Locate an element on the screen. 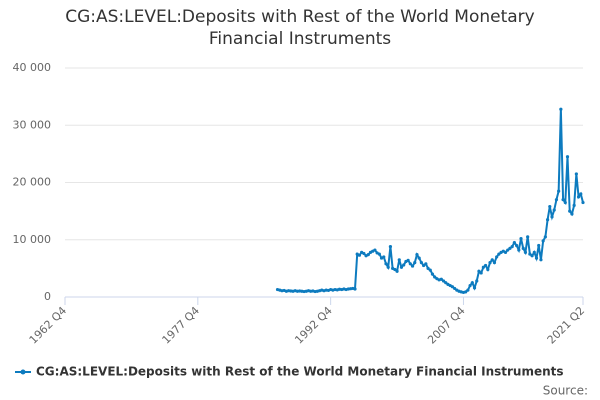 This screenshot has width=600, height=400. y-tick-label: 10 000 is located at coordinates (32, 239).